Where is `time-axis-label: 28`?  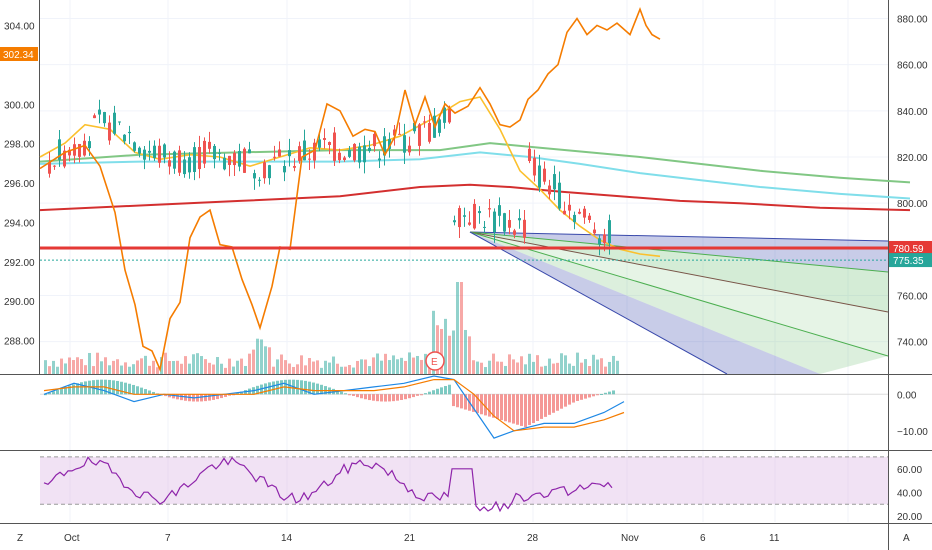
time-axis-label: 28 is located at coordinates (533, 538).